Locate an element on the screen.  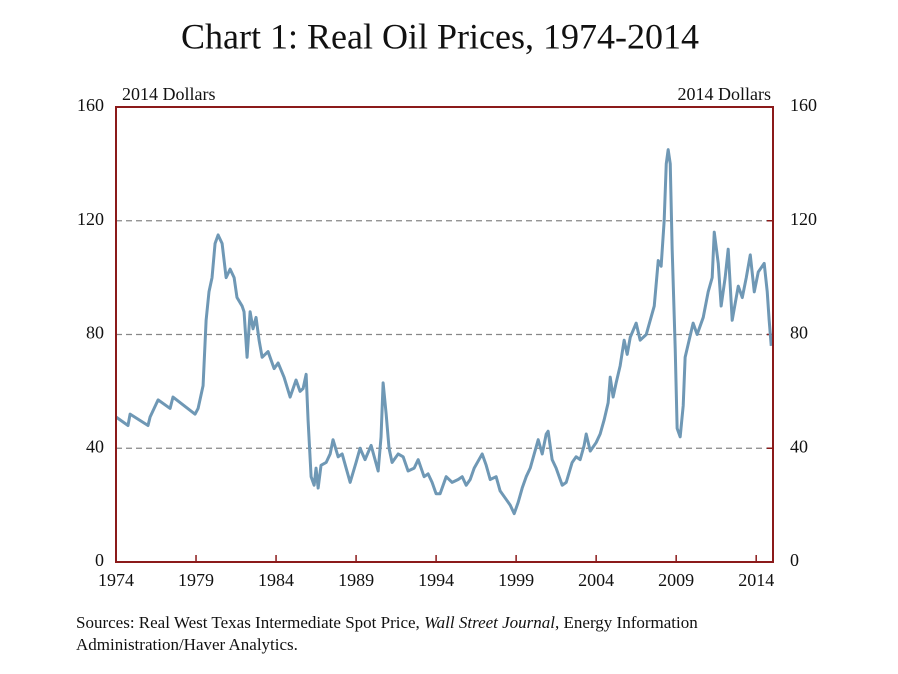
chart-title: Chart 1: Real Oil Prices, 1974-2014 is located at coordinates (440, 36).